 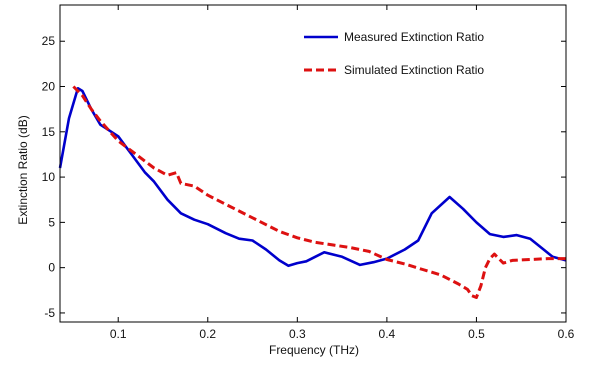 What do you see at coordinates (118, 334) in the screenshot?
I see `x-tick-label: 0.1` at bounding box center [118, 334].